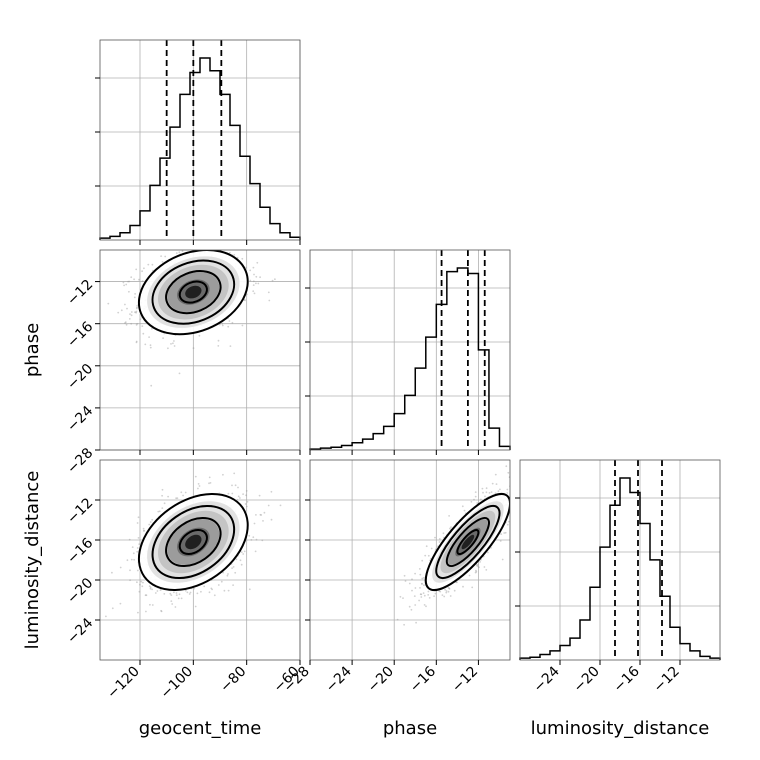 This screenshot has height=760, width=760. I want to click on density-fill, so click(193, 542).